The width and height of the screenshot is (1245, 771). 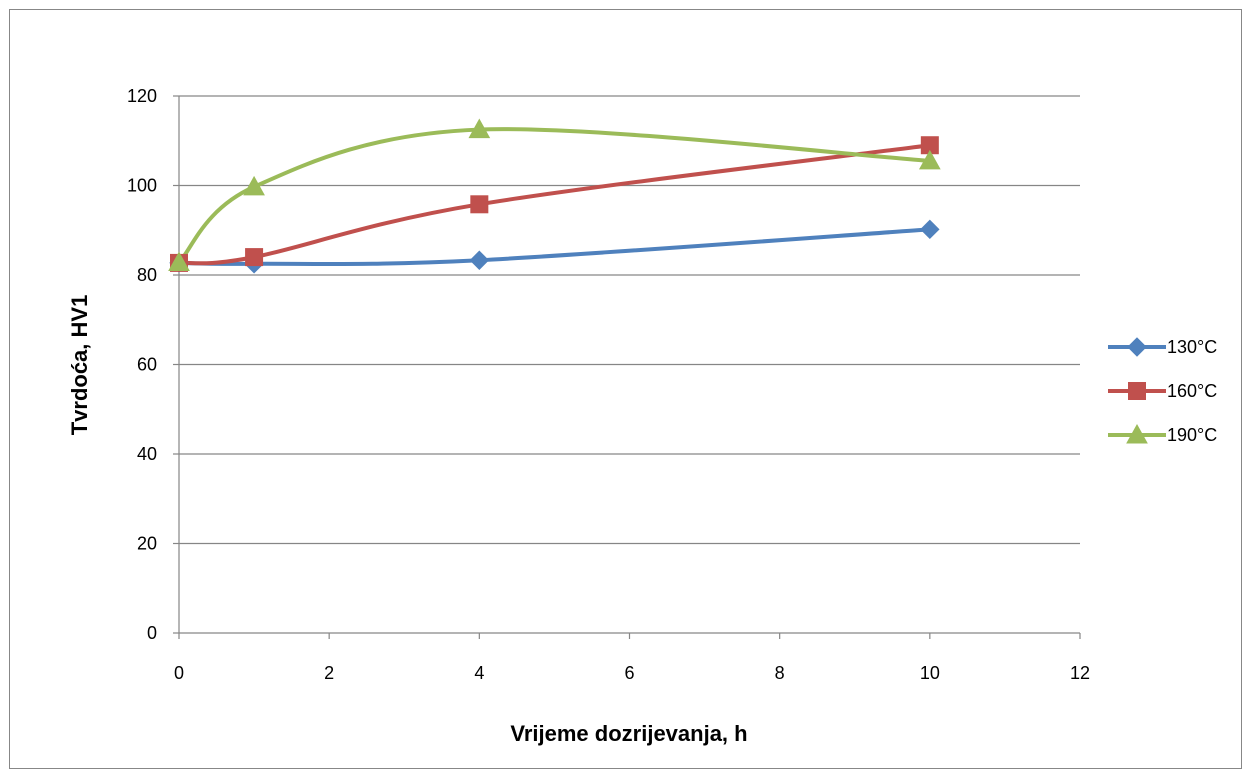 I want to click on y-tick-label: 40, so click(x=147, y=454).